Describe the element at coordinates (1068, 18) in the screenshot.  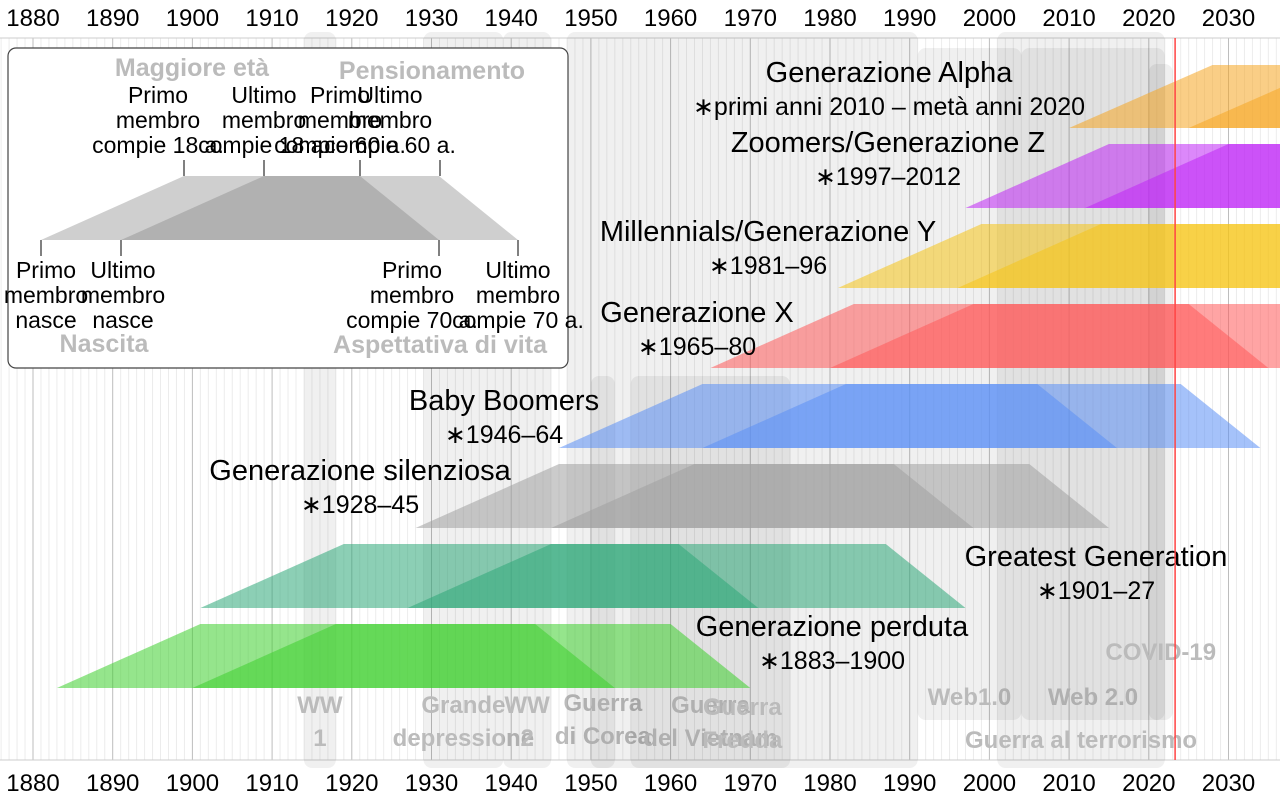
I see `axis-label-top: 2010` at that location.